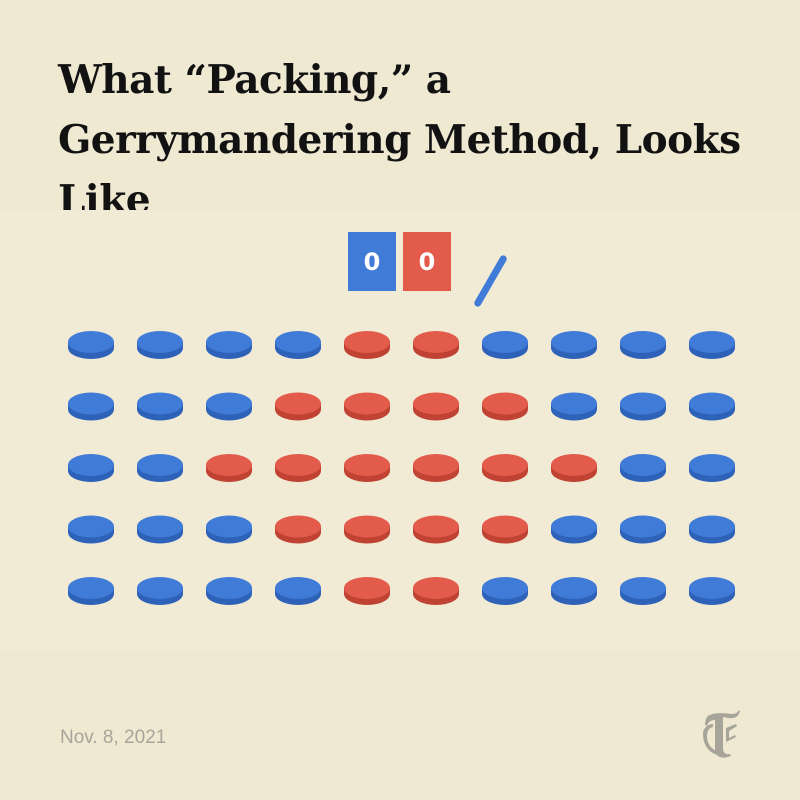 The width and height of the screenshot is (800, 800). What do you see at coordinates (721, 734) in the screenshot?
I see `nyt-t-logo-icon` at bounding box center [721, 734].